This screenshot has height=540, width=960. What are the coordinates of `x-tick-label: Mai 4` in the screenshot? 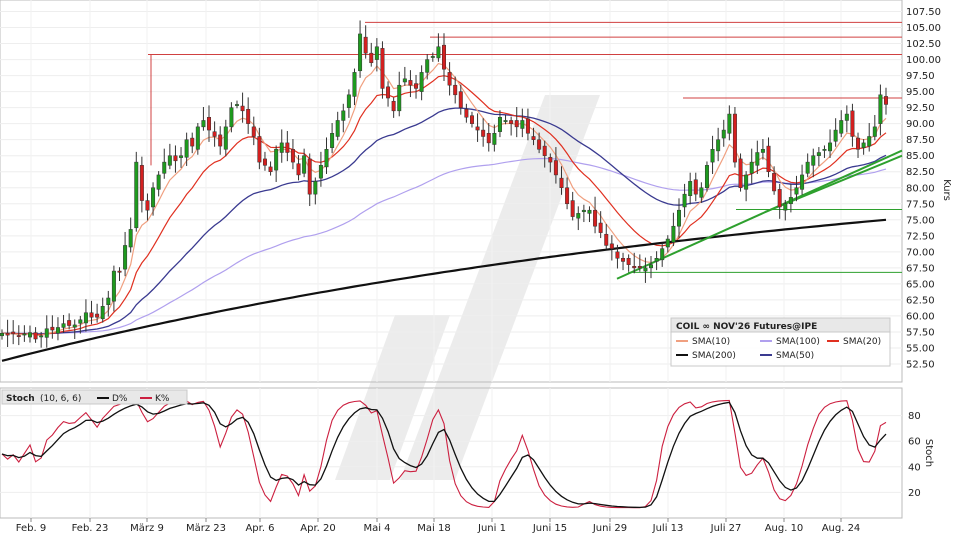 It's located at (376, 528).